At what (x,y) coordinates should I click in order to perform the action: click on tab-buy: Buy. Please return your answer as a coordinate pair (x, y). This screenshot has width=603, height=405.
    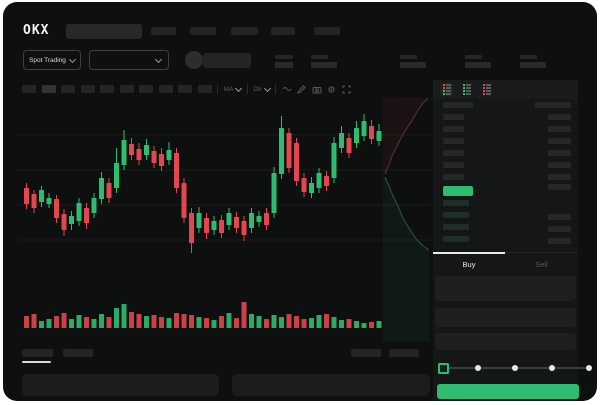
    Looking at the image, I should click on (469, 264).